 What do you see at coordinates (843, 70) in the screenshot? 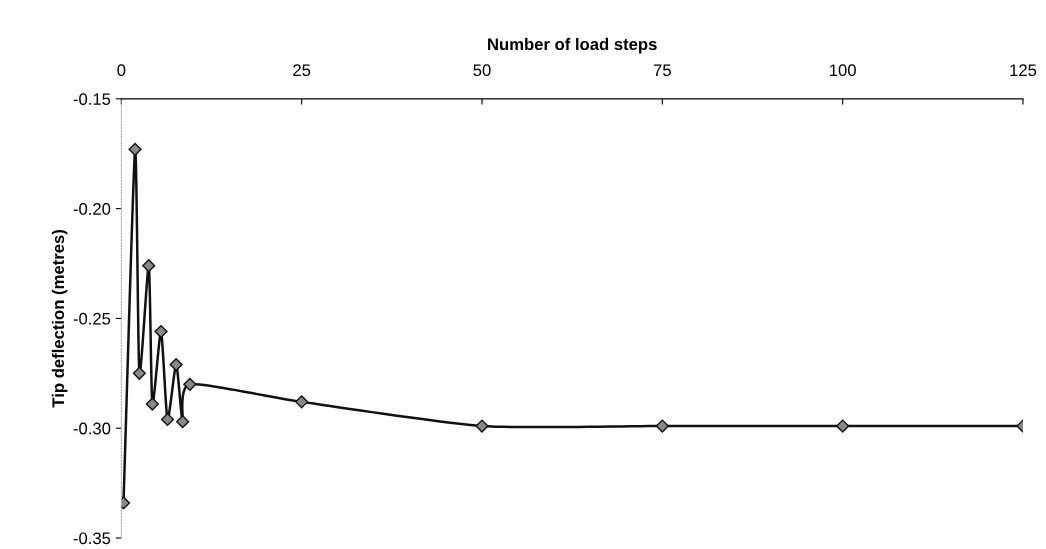
I see `x-tick-label: 100` at bounding box center [843, 70].